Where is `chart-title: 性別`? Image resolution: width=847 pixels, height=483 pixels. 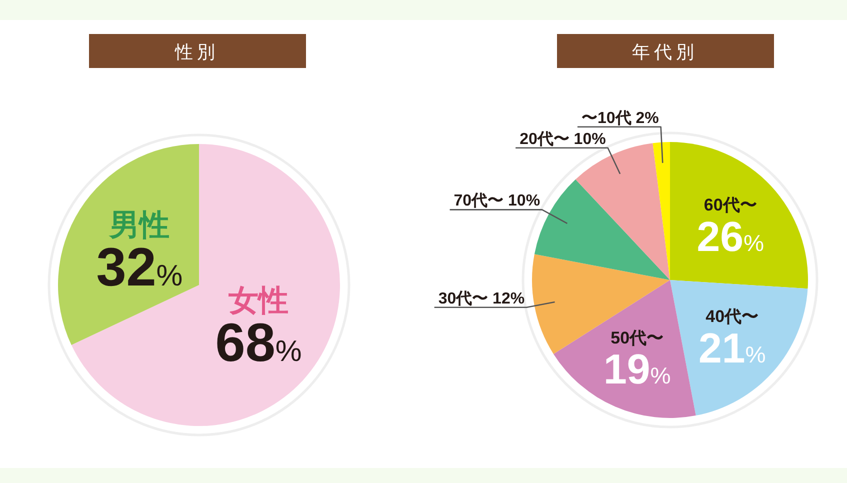 chart-title: 性別 is located at coordinates (196, 52).